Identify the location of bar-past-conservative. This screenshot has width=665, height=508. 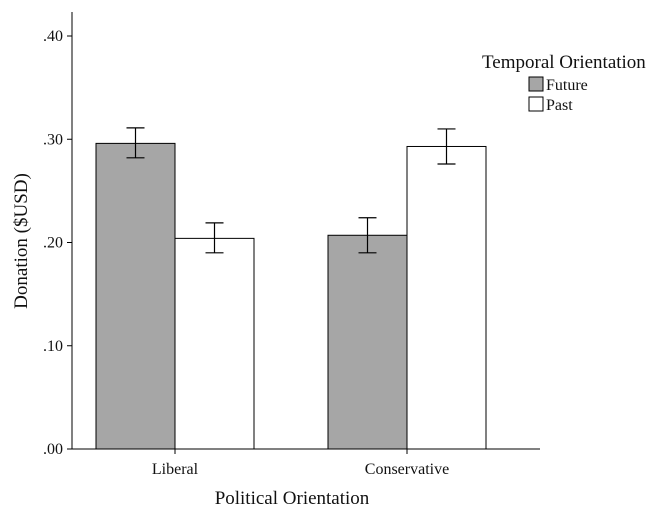
(446, 297).